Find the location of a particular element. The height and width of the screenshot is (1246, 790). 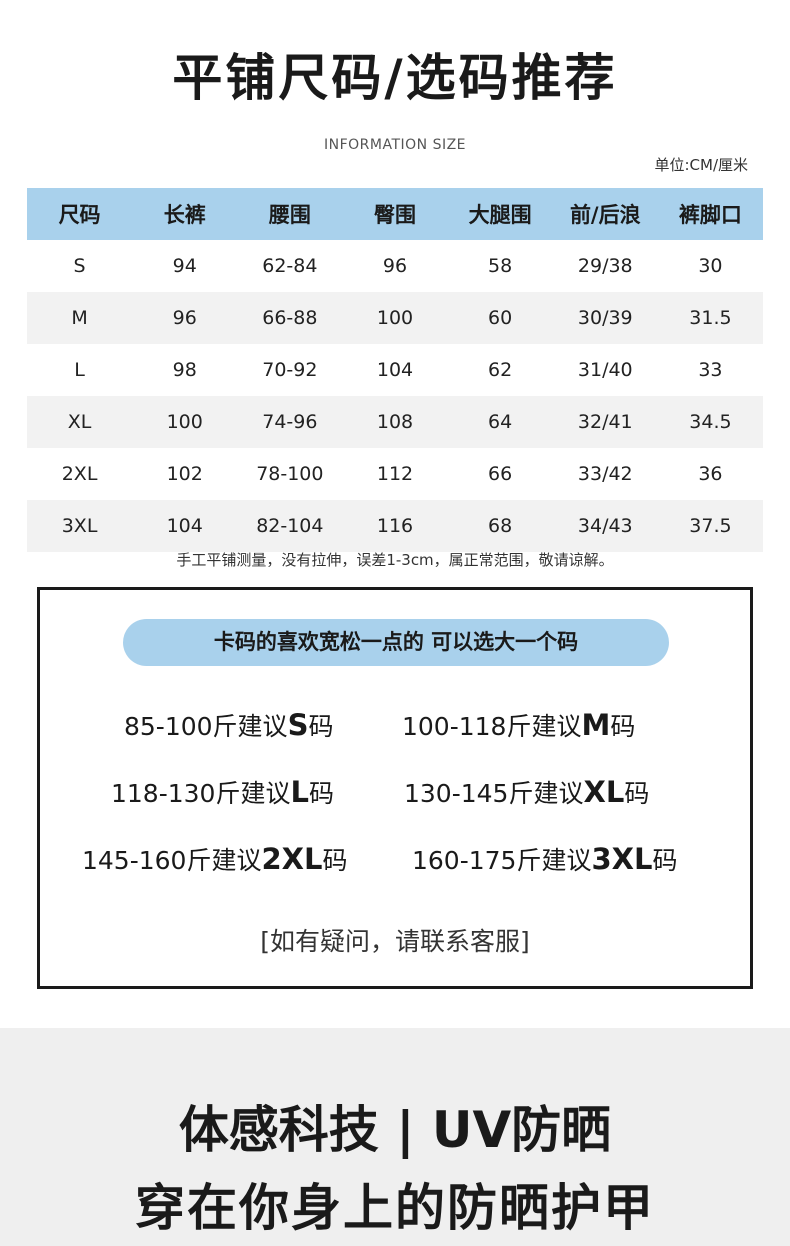

table-cell: 94 is located at coordinates (184, 266).